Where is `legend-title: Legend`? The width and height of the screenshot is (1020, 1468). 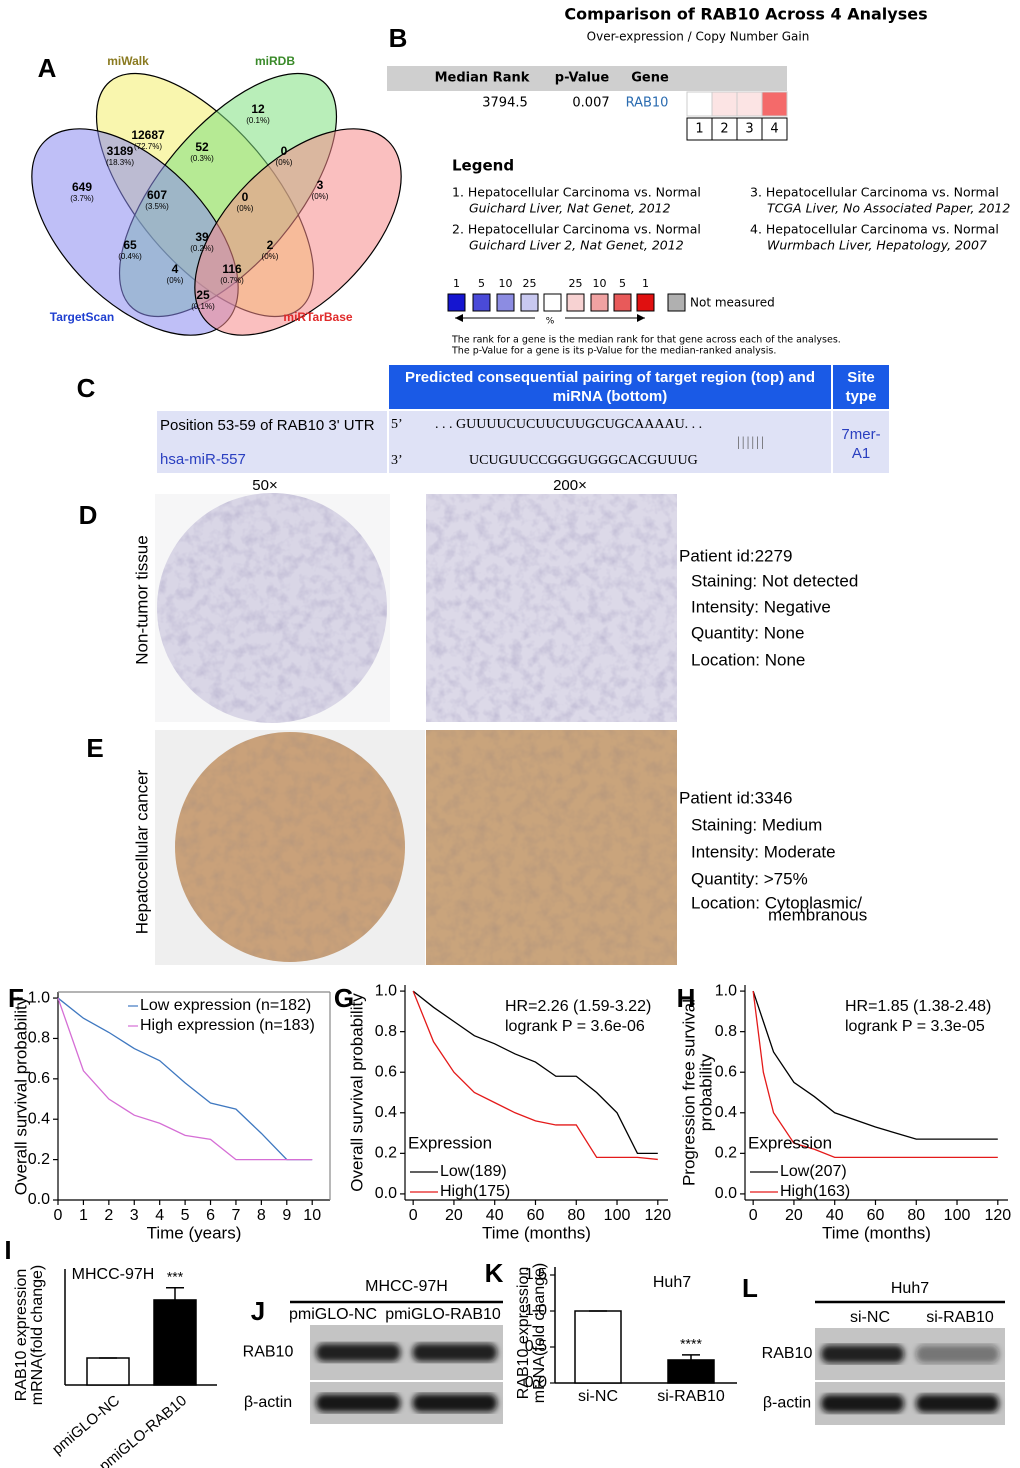 legend-title: Legend is located at coordinates (483, 166).